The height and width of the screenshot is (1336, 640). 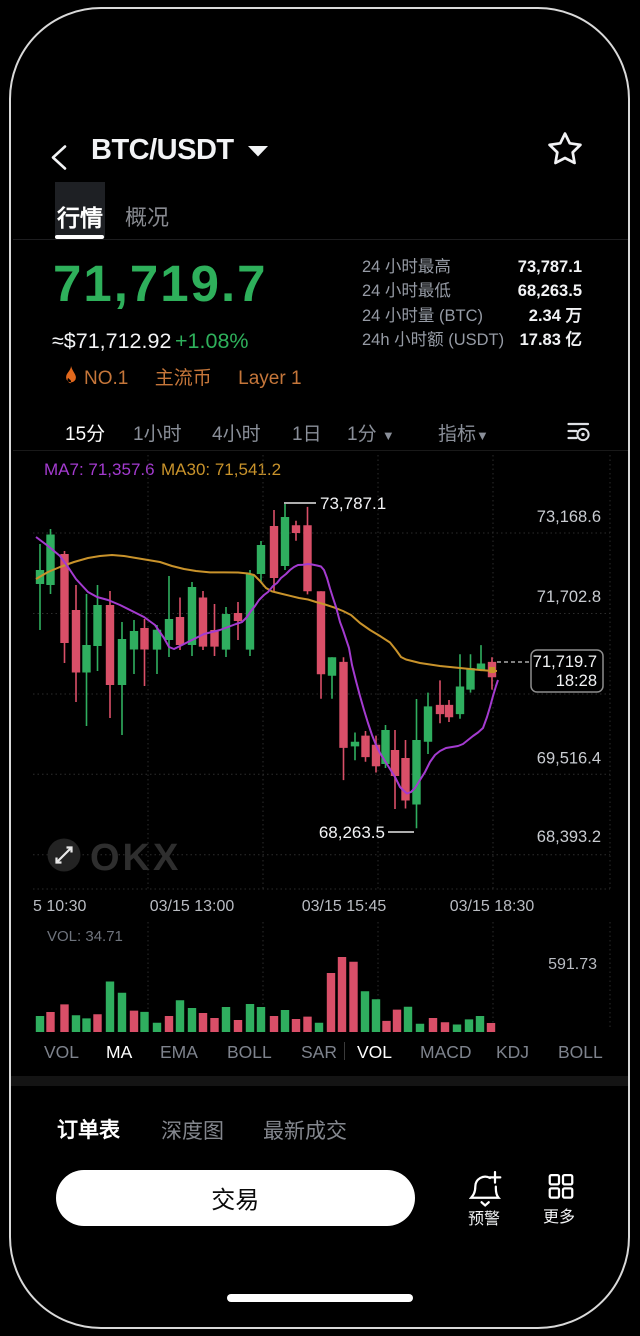 I want to click on svg-text: 73,168.6, so click(x=569, y=517).